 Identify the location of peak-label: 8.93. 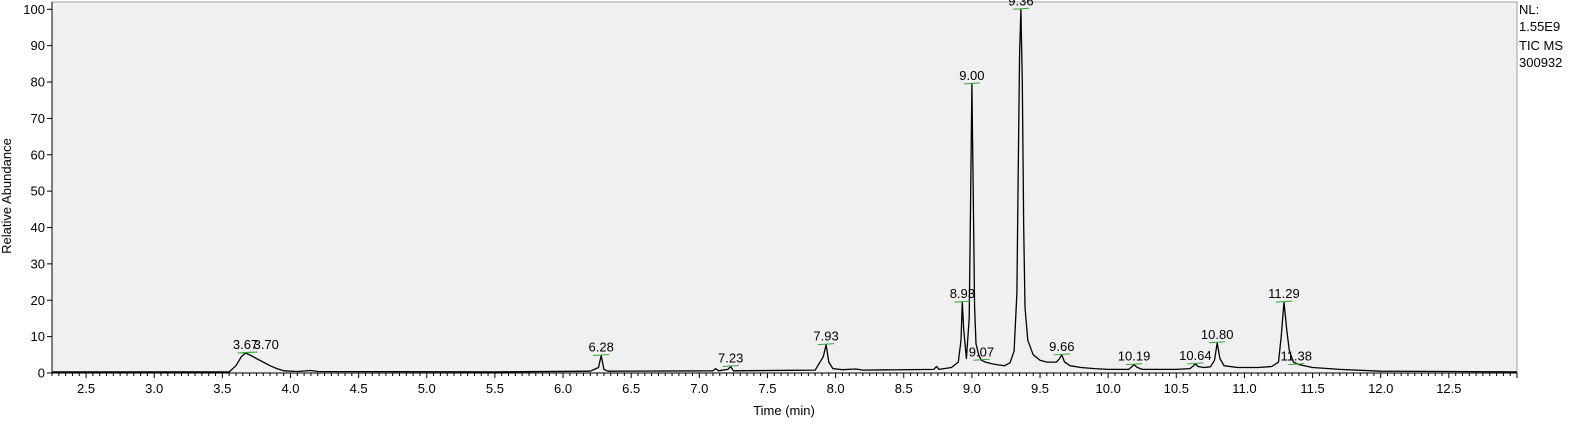
(962, 293).